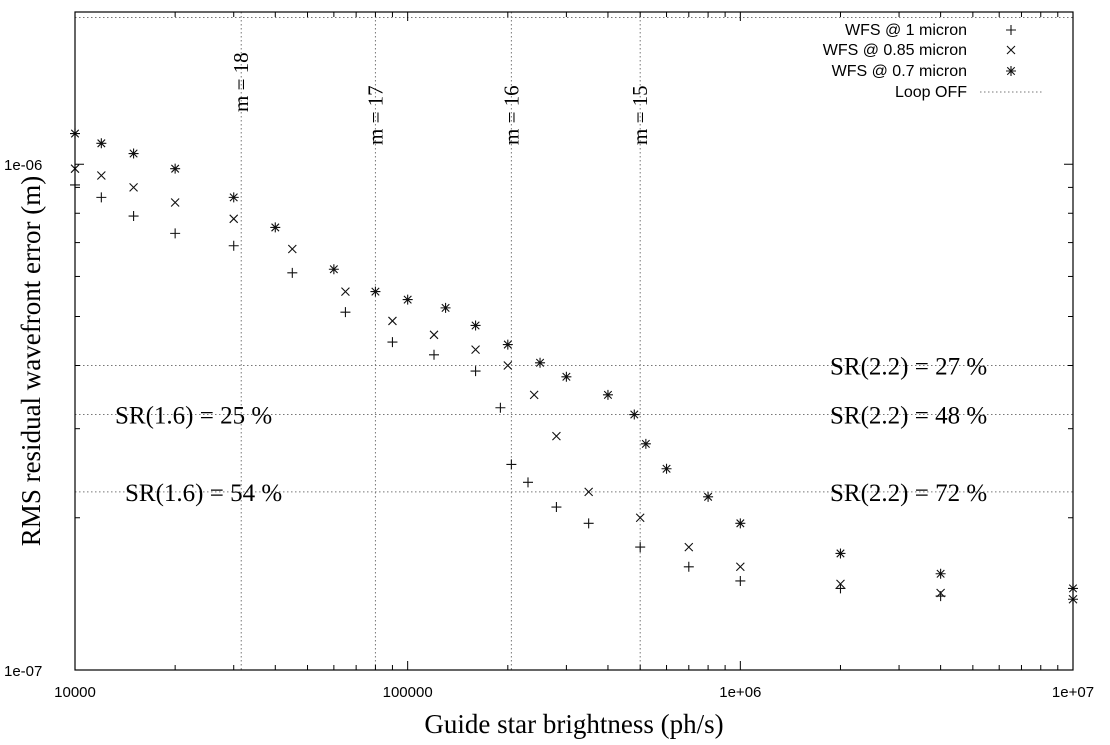 The width and height of the screenshot is (1110, 745). Describe the element at coordinates (640, 115) in the screenshot. I see `magnitude-label: m = 15` at that location.